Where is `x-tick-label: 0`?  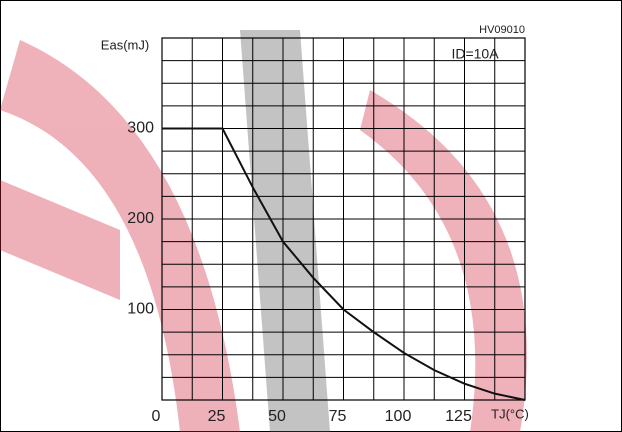
x-tick-label: 0 is located at coordinates (156, 416).